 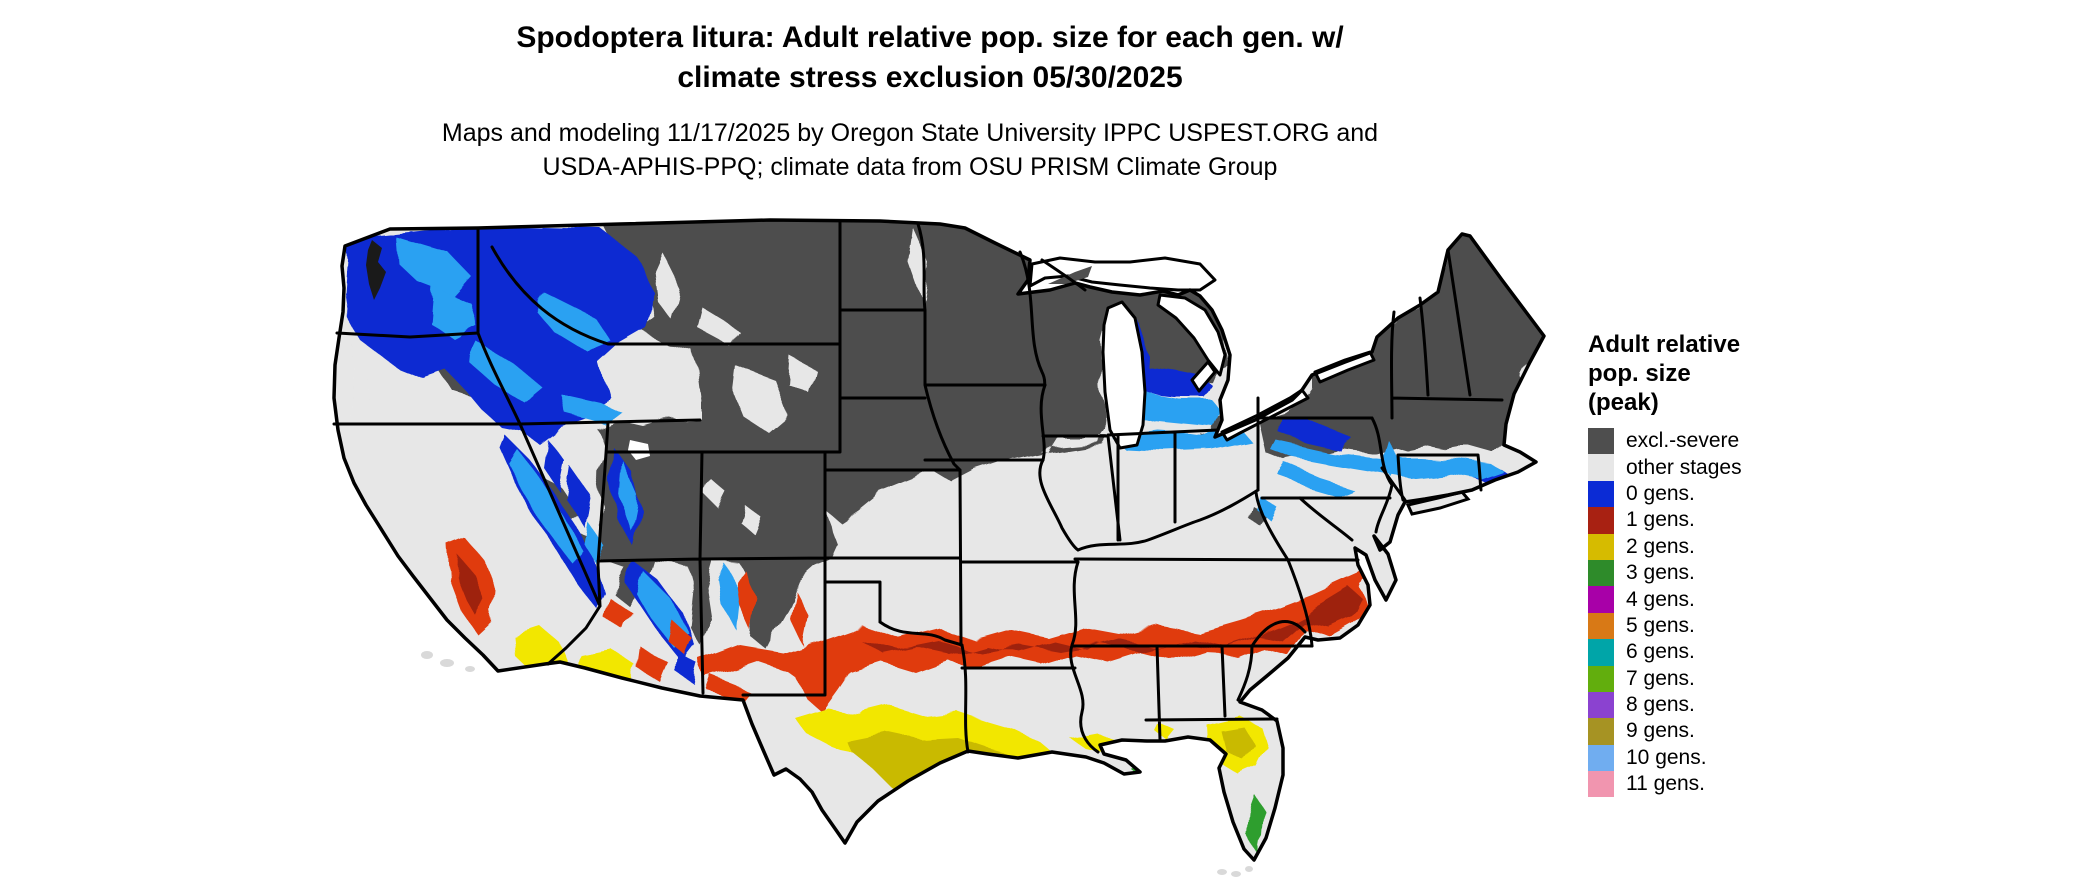 What do you see at coordinates (1660, 520) in the screenshot?
I see `legend-label: 1 gens.` at bounding box center [1660, 520].